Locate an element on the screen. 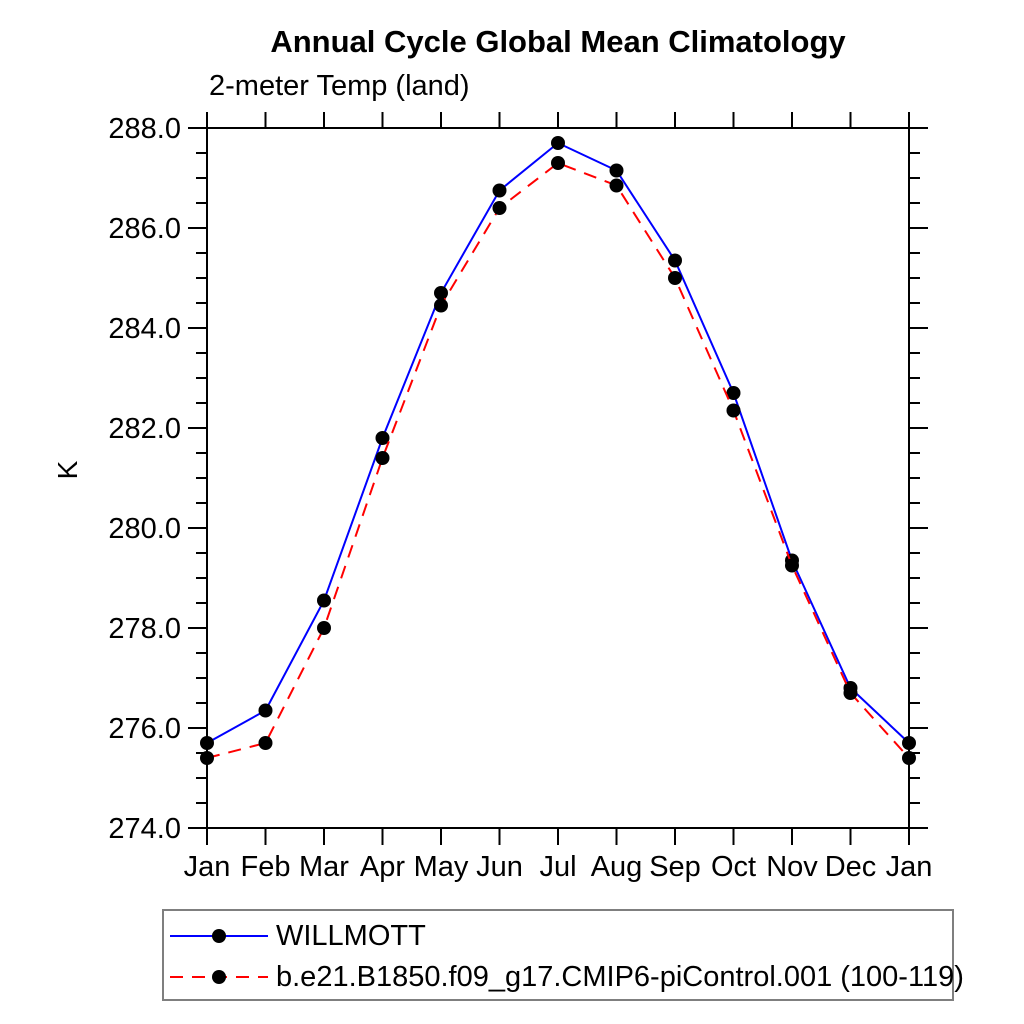 This screenshot has width=1024, height=1024. legend-line-sample-dashed is located at coordinates (219, 977).